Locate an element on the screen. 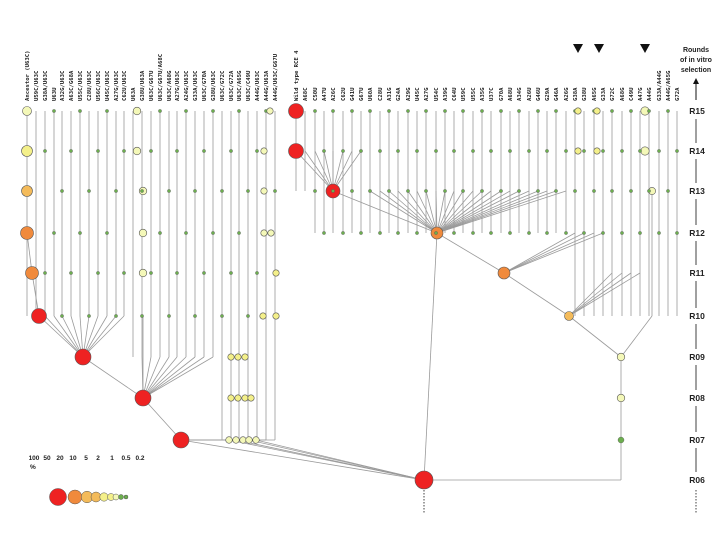 This screenshot has width=720, height=540. column-header-right: U60A is located at coordinates (371, 94).